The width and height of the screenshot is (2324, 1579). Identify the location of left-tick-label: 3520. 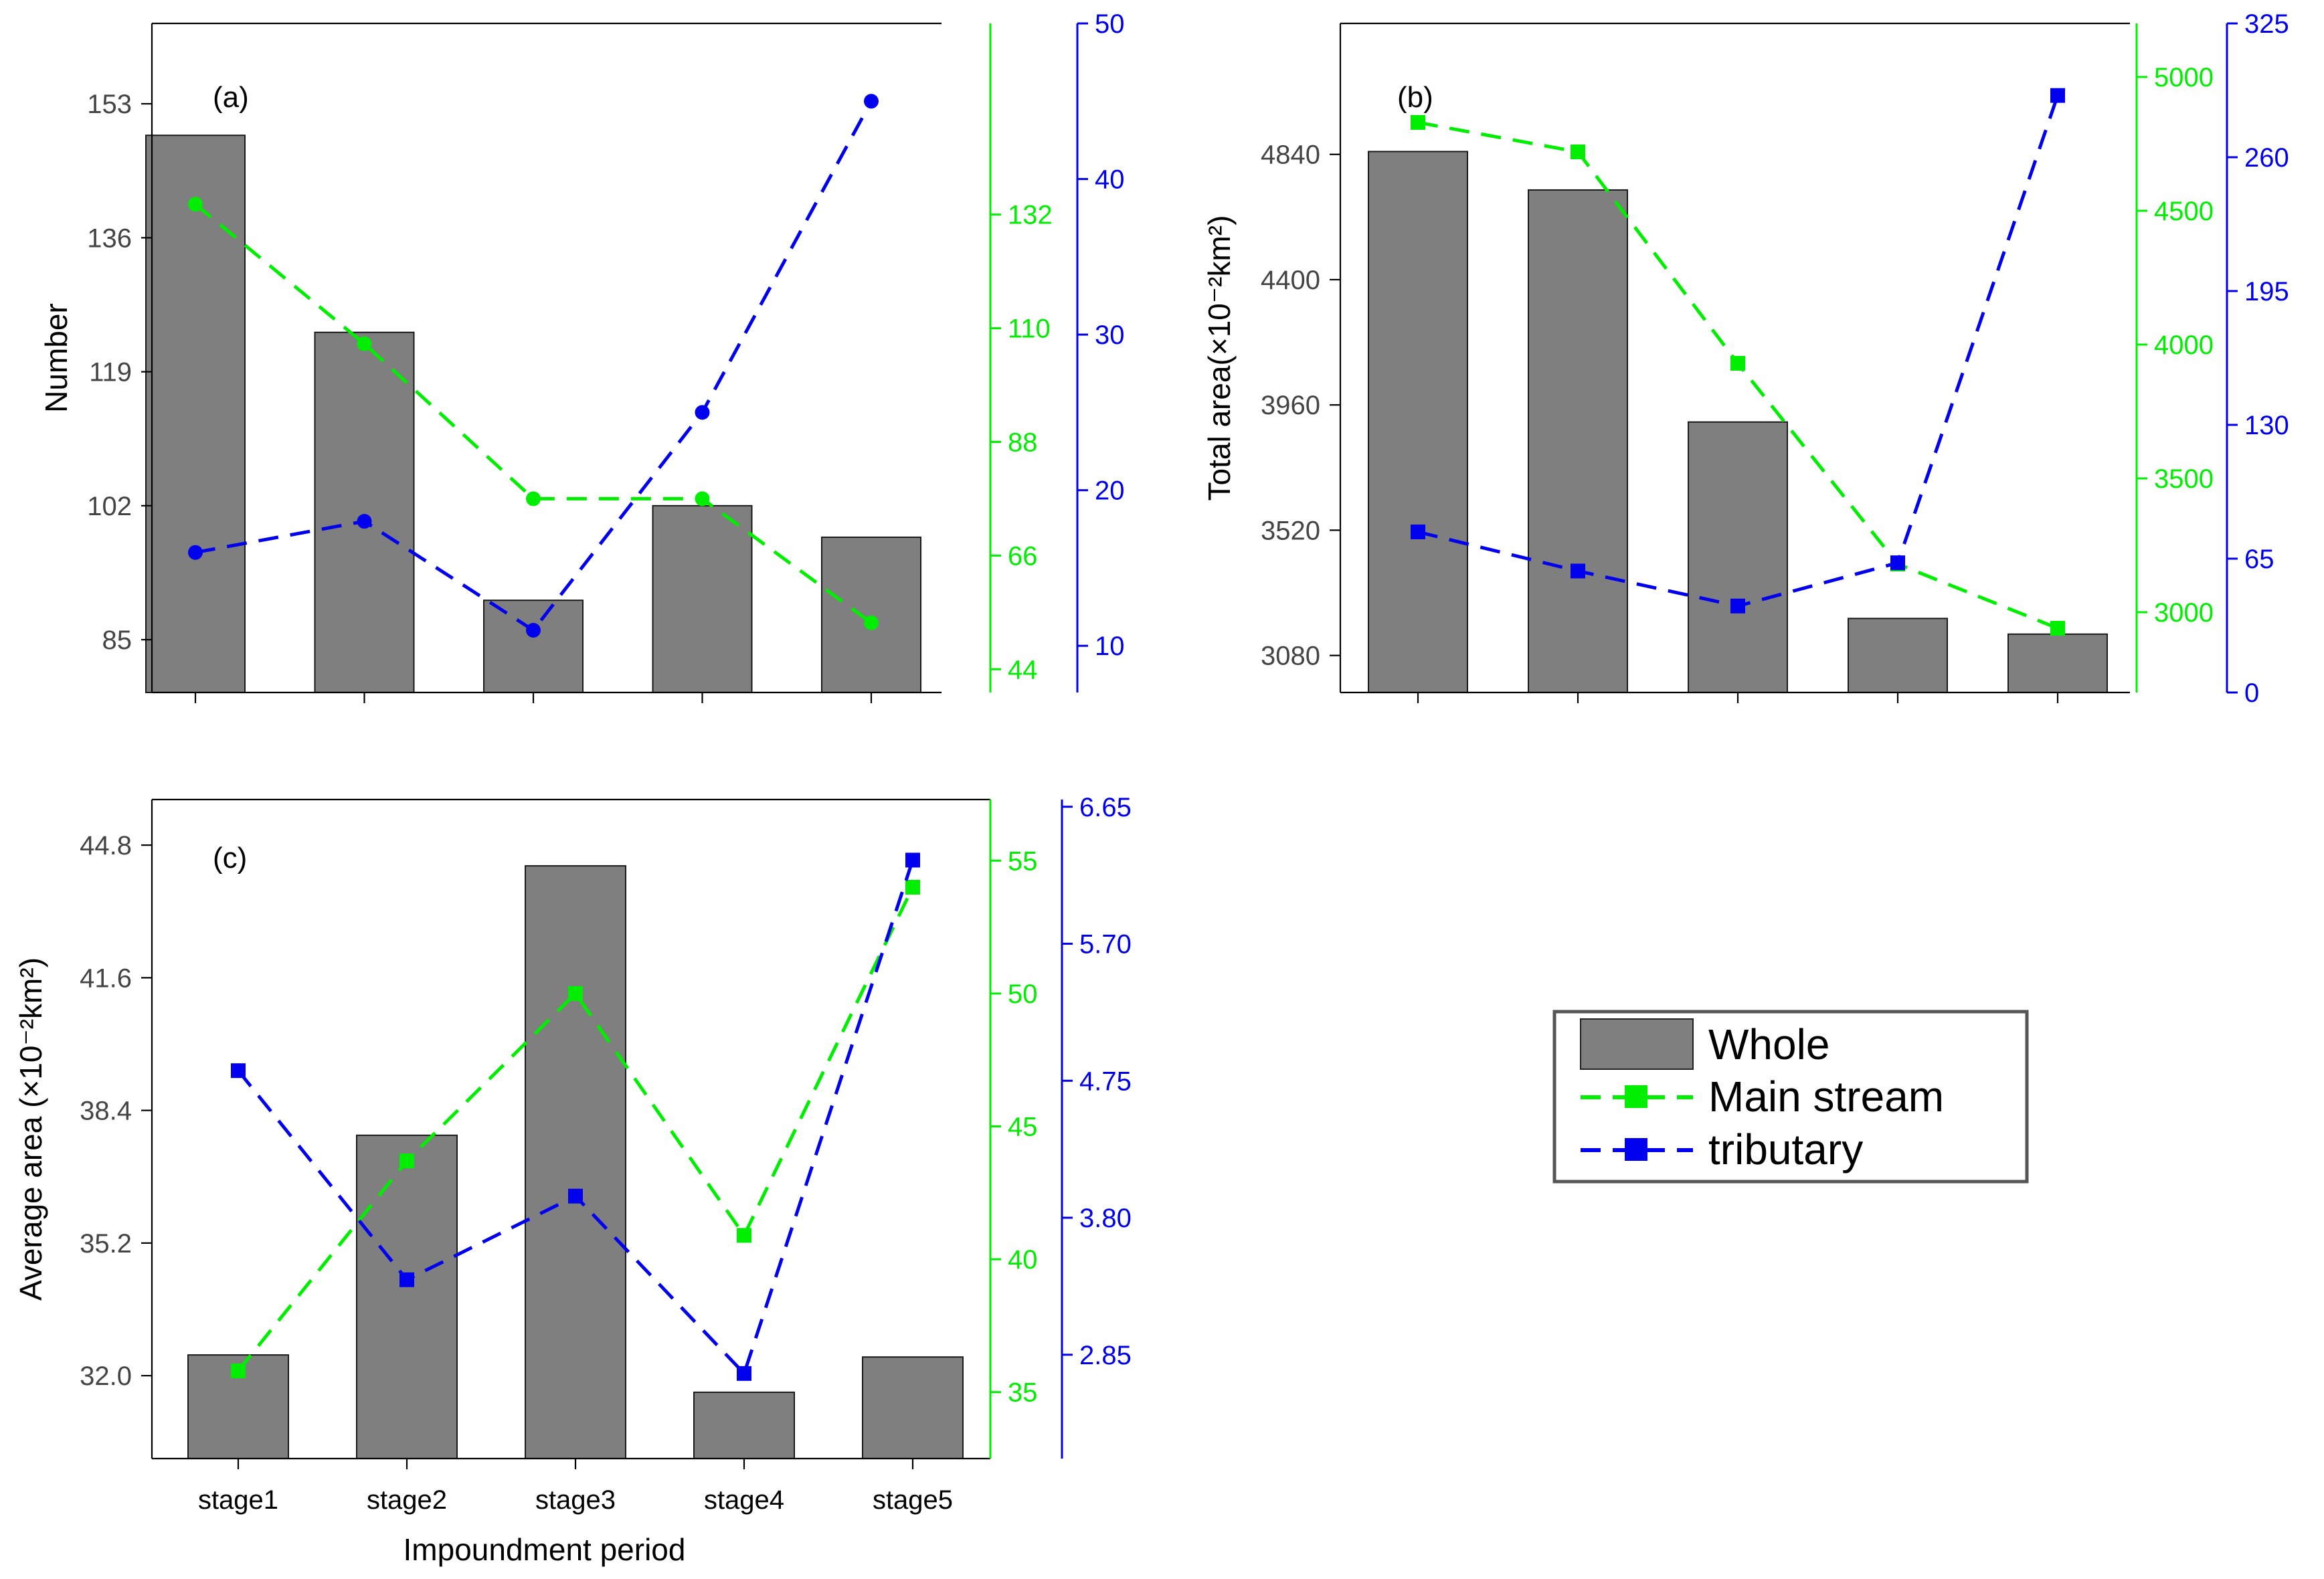
(1290, 530).